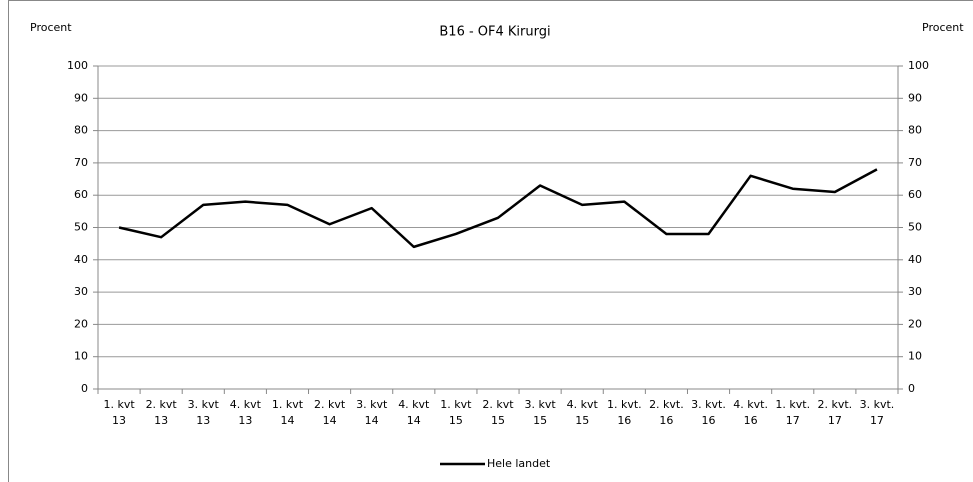 This screenshot has width=973, height=482. Describe the element at coordinates (624, 412) in the screenshot. I see `x-tick-label: 1. kvt. 16` at that location.